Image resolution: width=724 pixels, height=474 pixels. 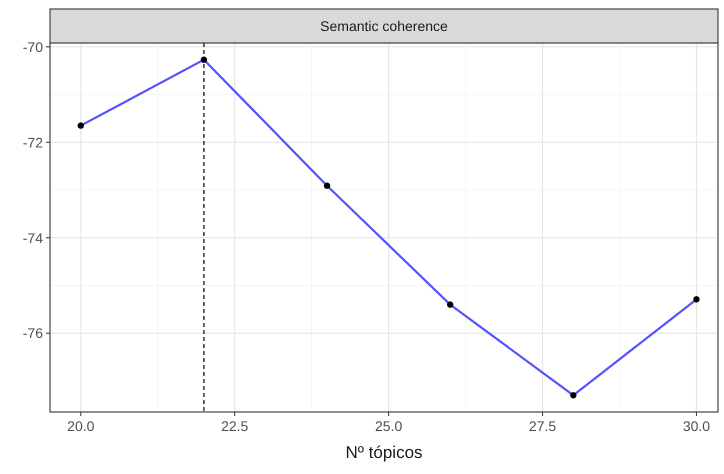 I want to click on x-tick-label: 27.5, so click(x=542, y=426).